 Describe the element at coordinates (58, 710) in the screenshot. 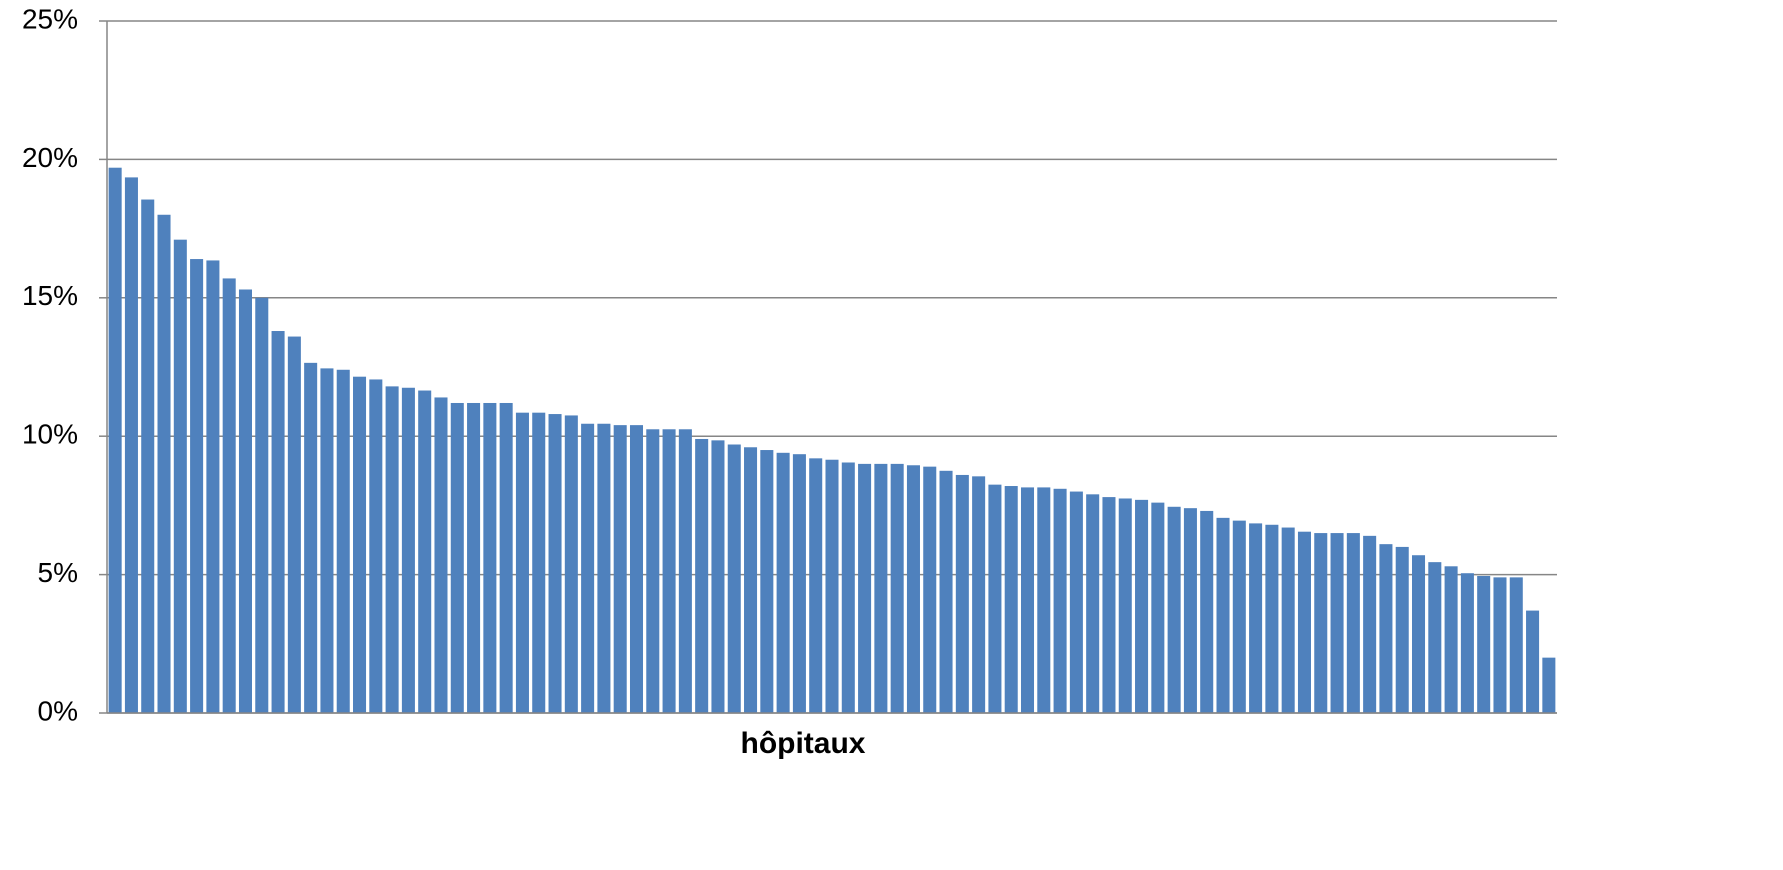

I see `y-tick-label: 0%` at that location.